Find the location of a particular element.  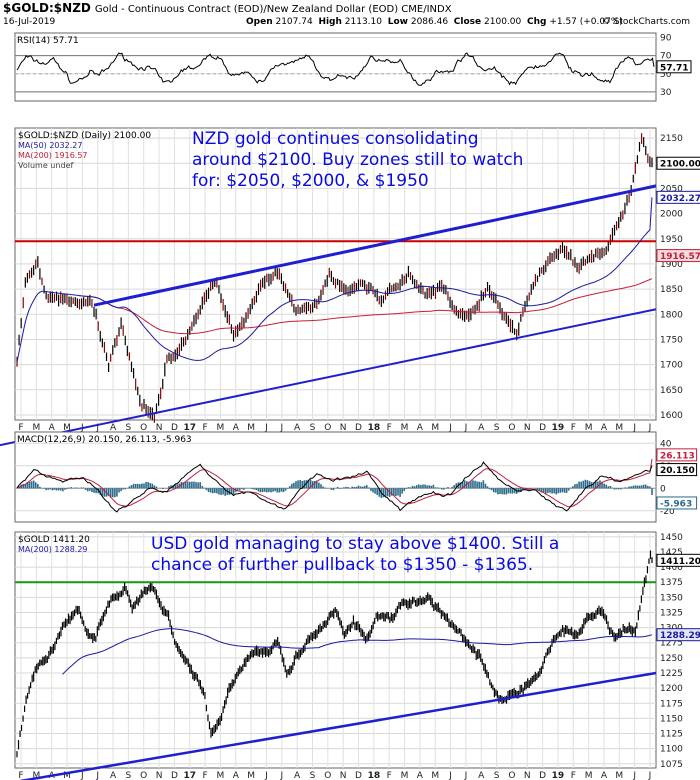

macd-signal-value-label: 26.113 is located at coordinates (677, 456).